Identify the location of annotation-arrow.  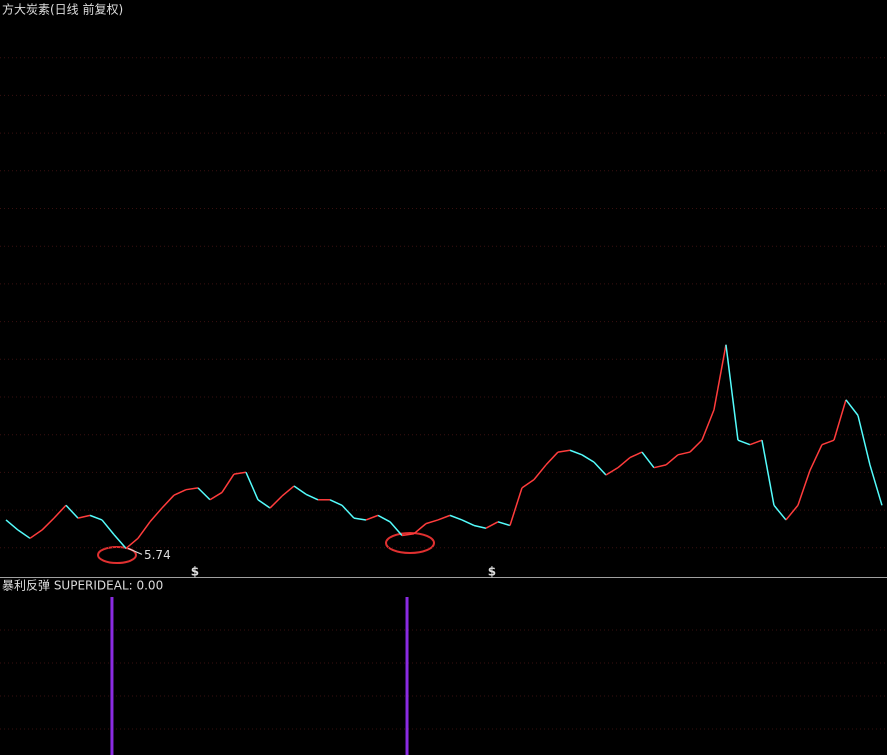
(135, 551).